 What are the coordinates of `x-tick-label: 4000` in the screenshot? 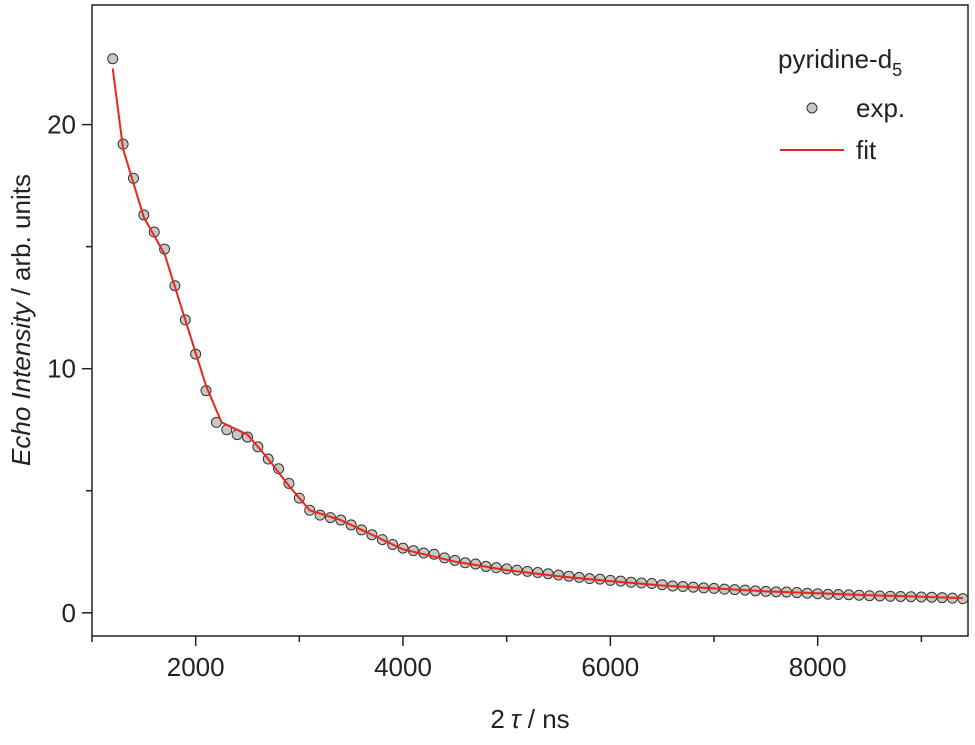 It's located at (403, 667).